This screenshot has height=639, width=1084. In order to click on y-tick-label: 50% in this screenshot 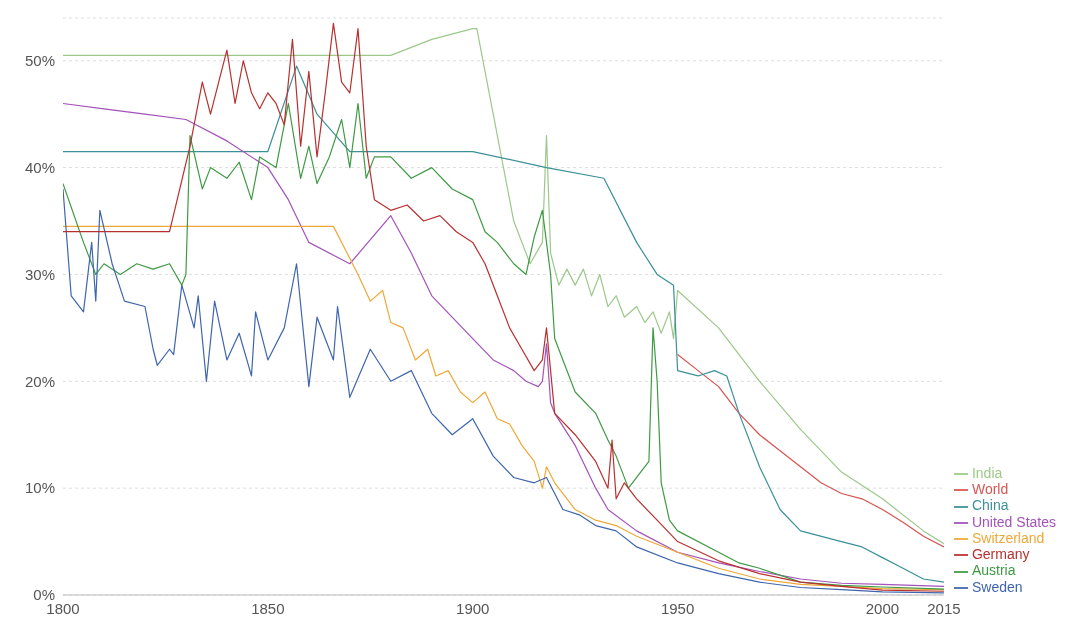, I will do `click(39, 61)`.